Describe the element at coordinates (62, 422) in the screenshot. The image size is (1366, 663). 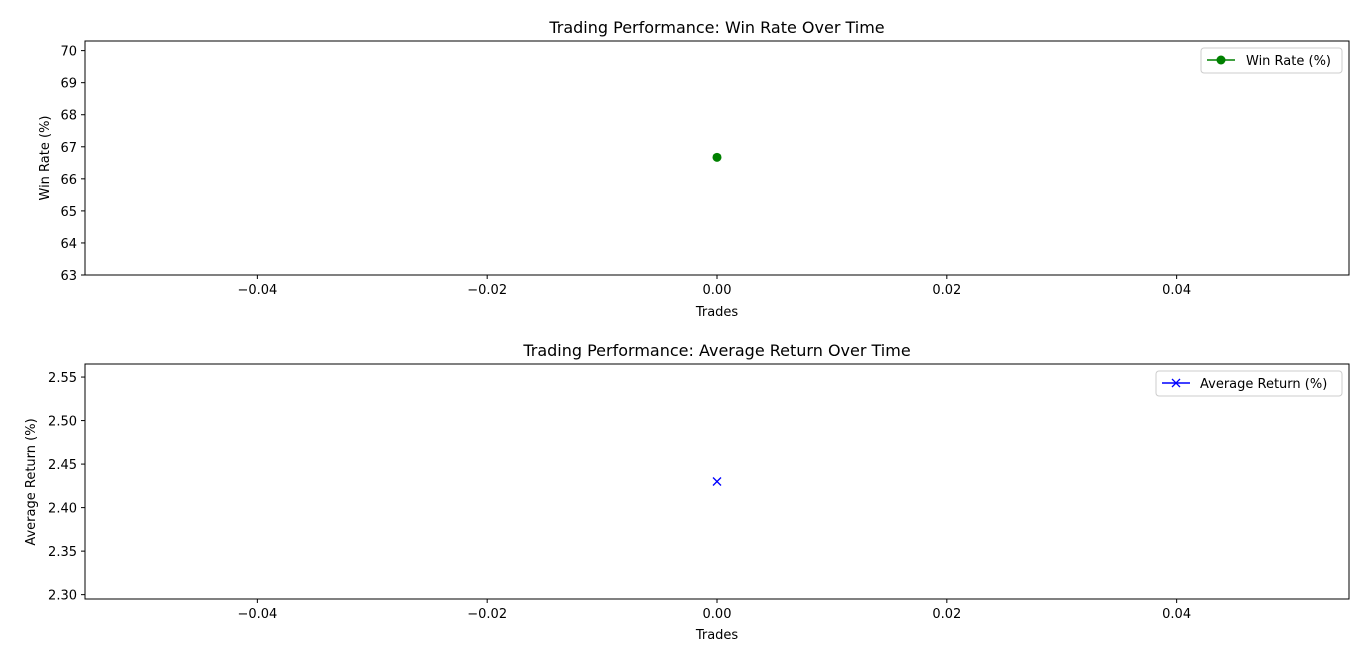
I see `y-tick-label: 2.50` at that location.